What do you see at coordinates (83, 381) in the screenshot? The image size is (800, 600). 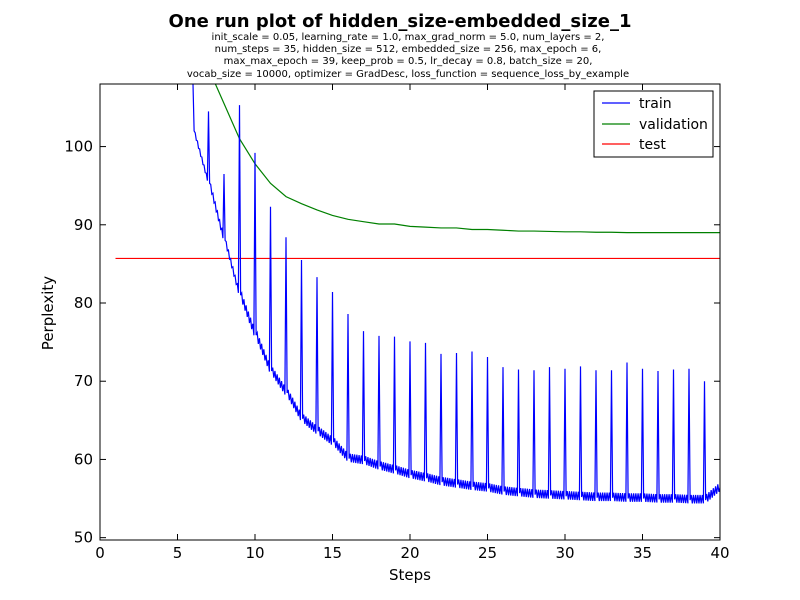 I see `y-tick-label: 70` at bounding box center [83, 381].